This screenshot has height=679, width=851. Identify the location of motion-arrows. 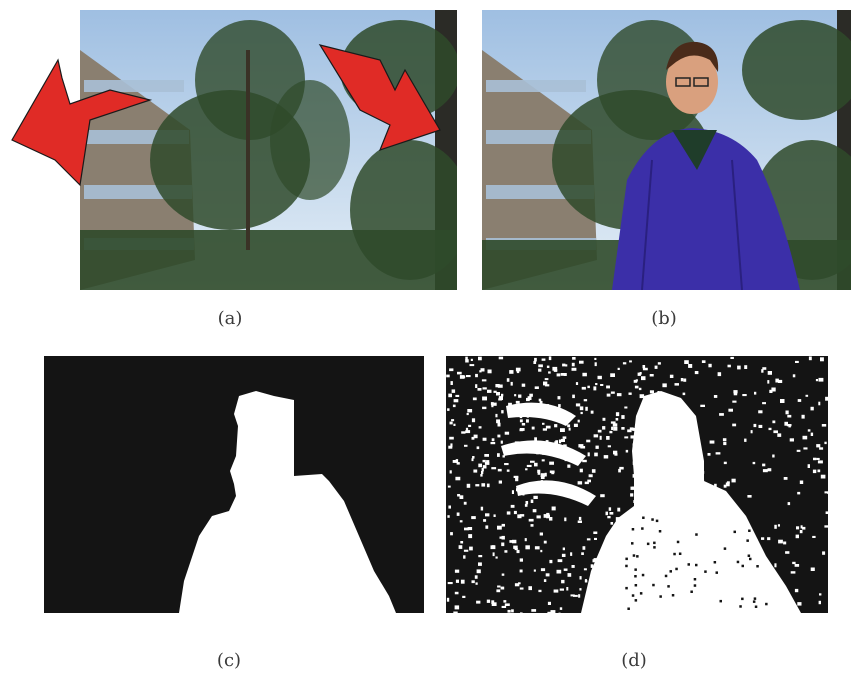
(226, 115).